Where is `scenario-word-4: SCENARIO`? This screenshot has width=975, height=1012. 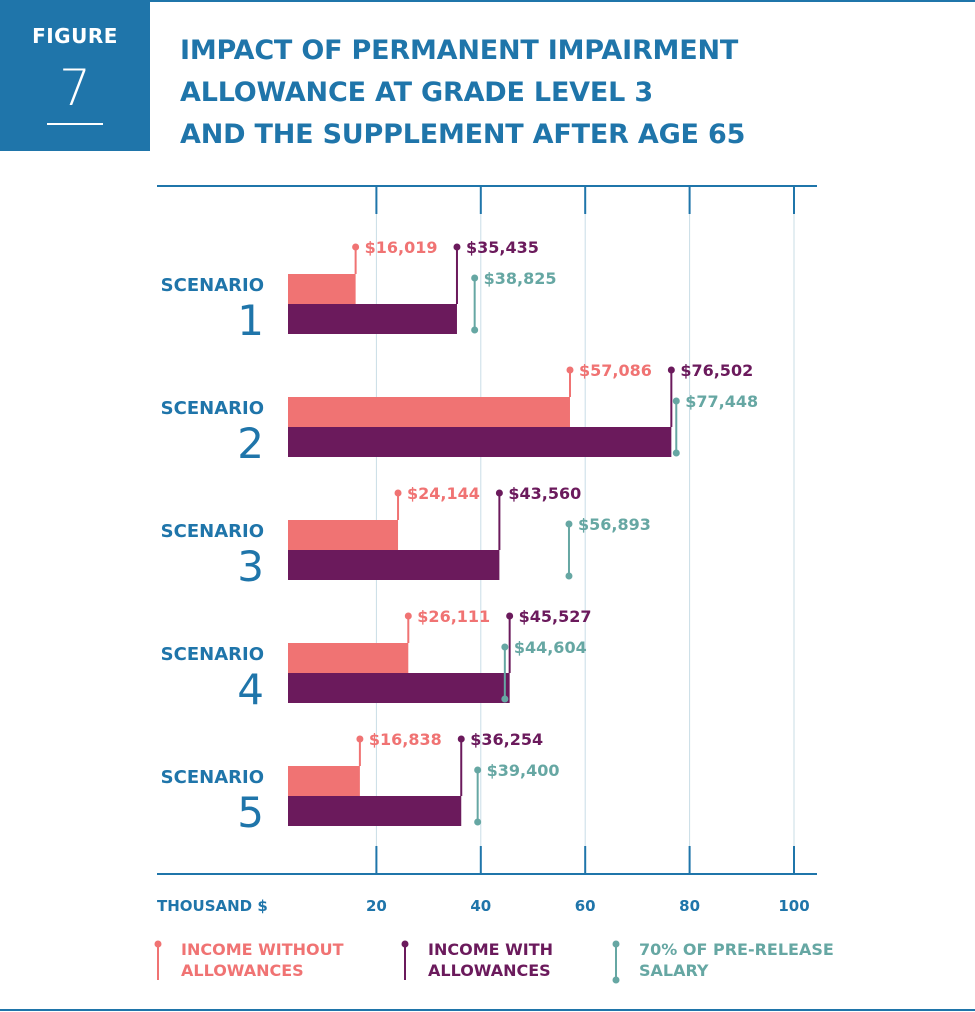
scenario-word-4: SCENARIO is located at coordinates (212, 654).